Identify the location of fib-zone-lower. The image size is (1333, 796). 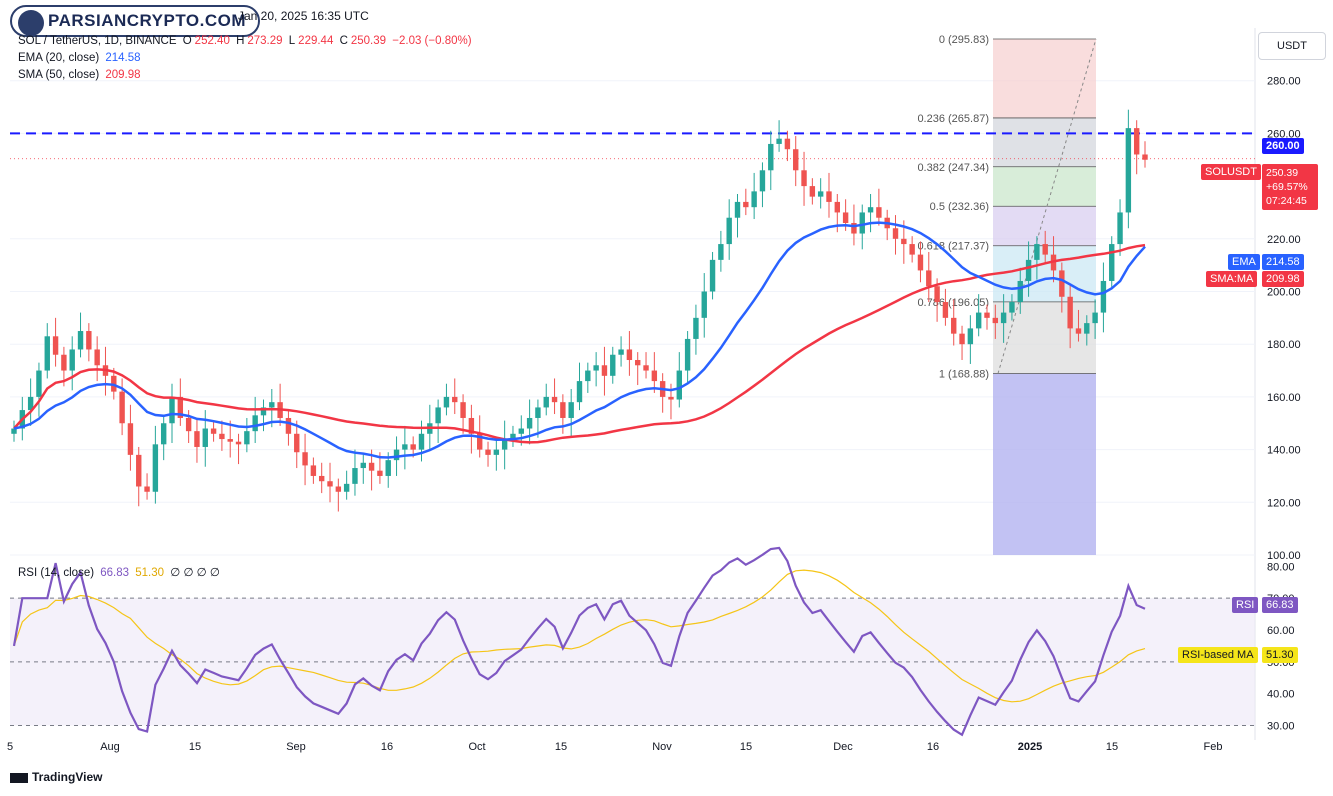
(1044, 464).